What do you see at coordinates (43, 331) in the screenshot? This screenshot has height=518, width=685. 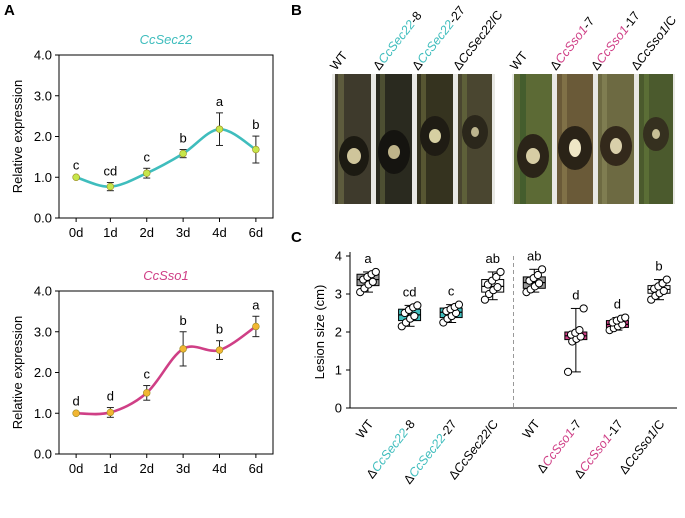 I see `sso1-chart-ytick-label: 3.0` at bounding box center [43, 331].